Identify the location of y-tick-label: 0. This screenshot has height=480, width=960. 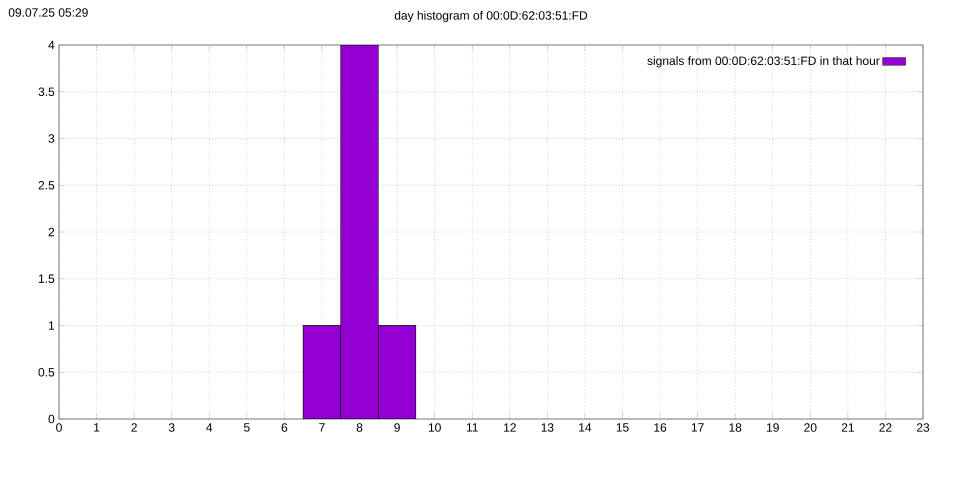
(51, 419).